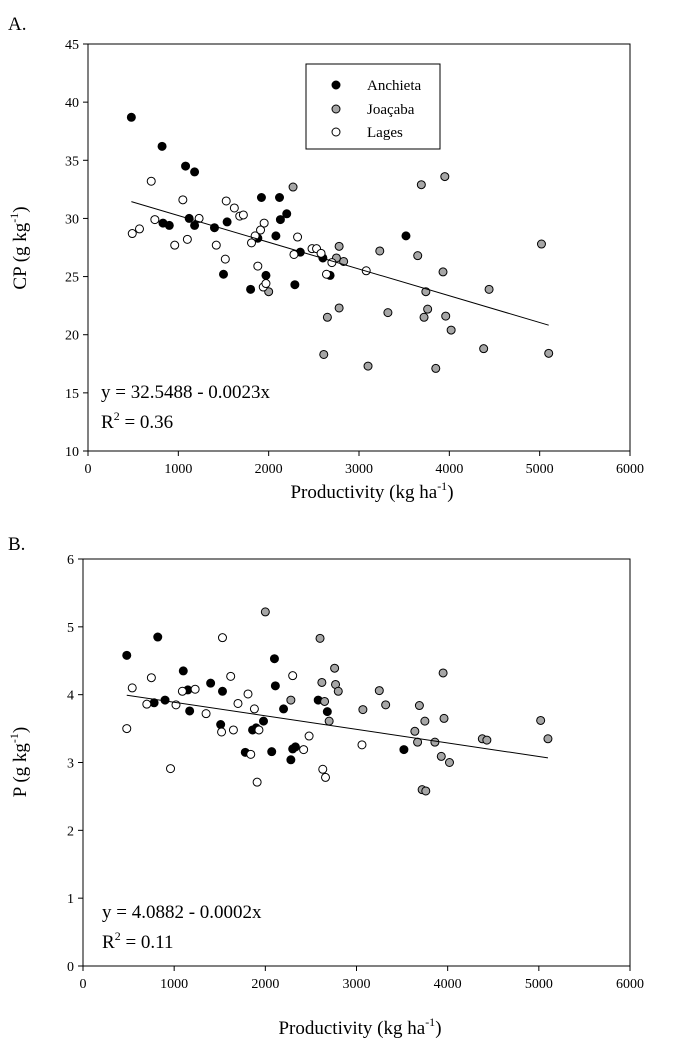 The height and width of the screenshot is (1040, 674). What do you see at coordinates (359, 1027) in the screenshot?
I see `panel-b-x-axis-label: Productivity (kg ha-1)` at bounding box center [359, 1027].